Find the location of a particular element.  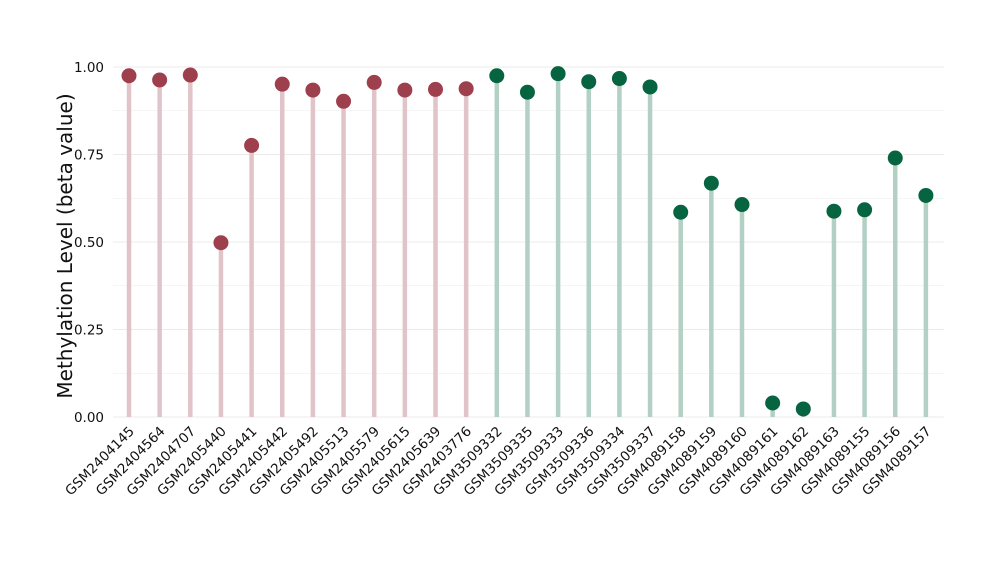

point-GSM4089157 is located at coordinates (926, 195).